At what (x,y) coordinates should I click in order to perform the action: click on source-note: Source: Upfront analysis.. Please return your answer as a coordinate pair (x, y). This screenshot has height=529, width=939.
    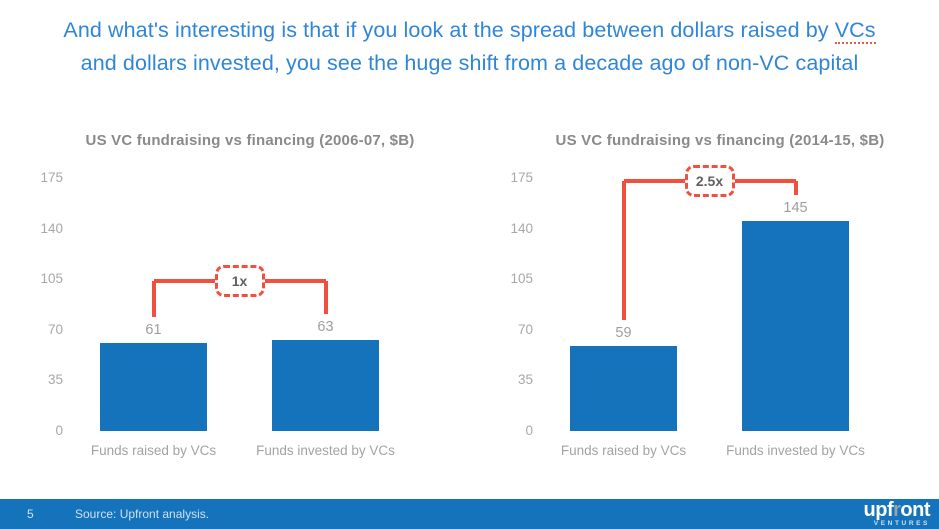
    Looking at the image, I should click on (142, 514).